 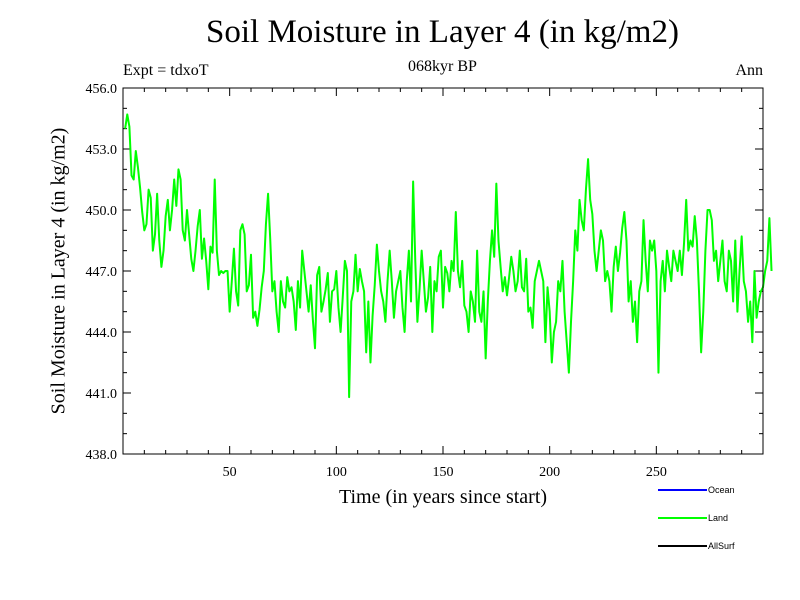 What do you see at coordinates (721, 490) in the screenshot?
I see `legend-label-ocean: Ocean` at bounding box center [721, 490].